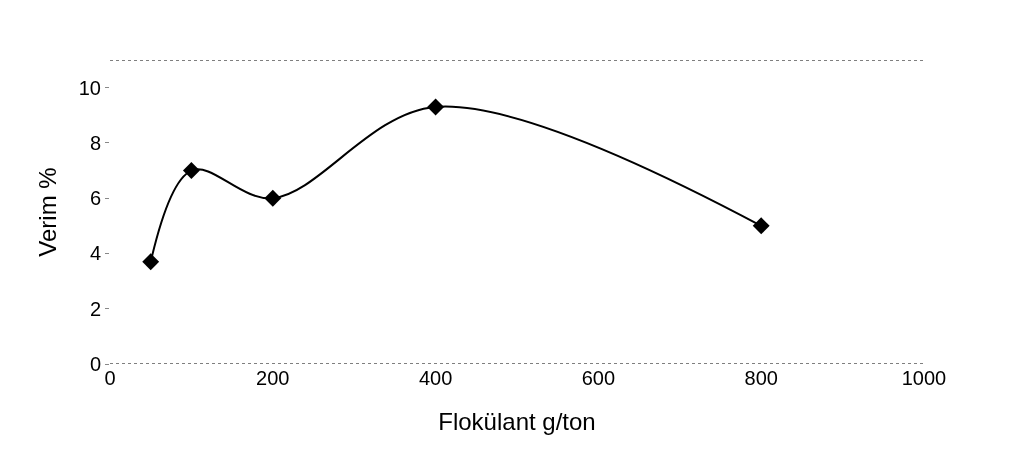 The height and width of the screenshot is (474, 1034). I want to click on y-tick-label: 0, so click(95, 364).